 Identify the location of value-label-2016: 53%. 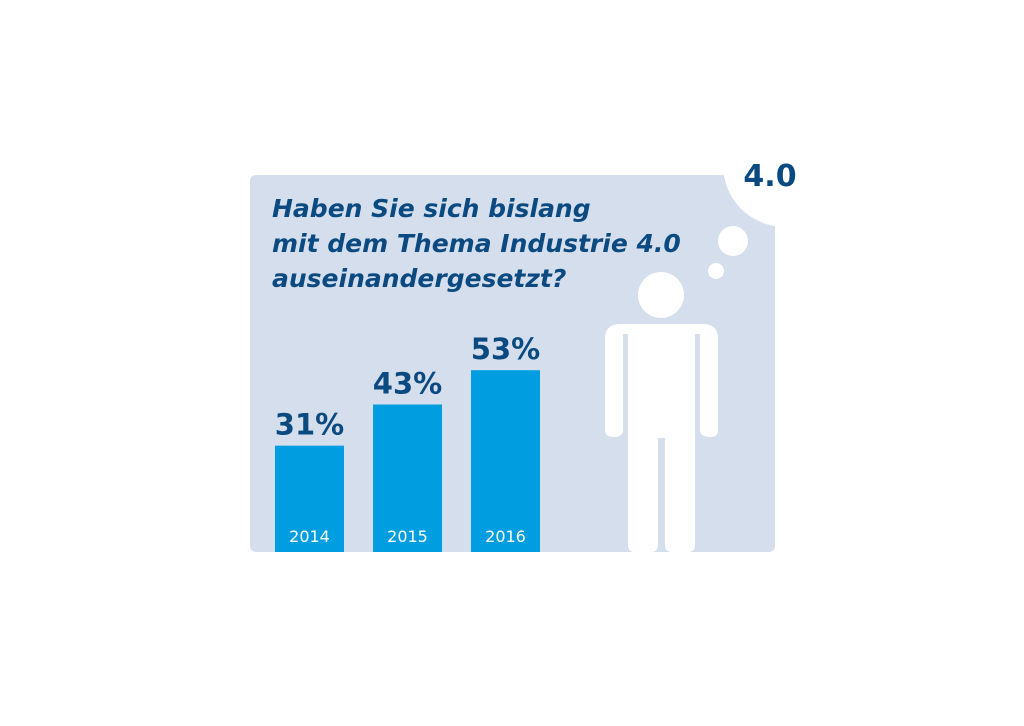
(505, 349).